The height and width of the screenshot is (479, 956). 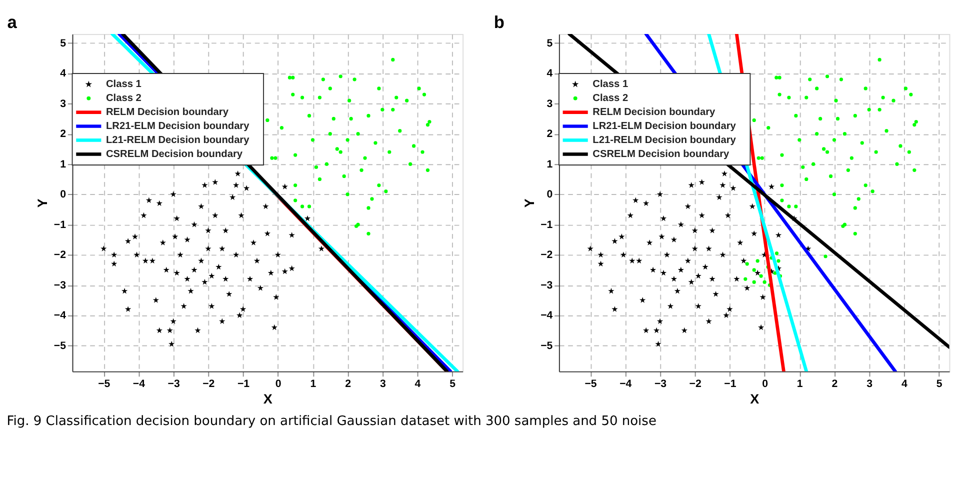 I want to click on y-tick-label: 4, so click(x=549, y=74).